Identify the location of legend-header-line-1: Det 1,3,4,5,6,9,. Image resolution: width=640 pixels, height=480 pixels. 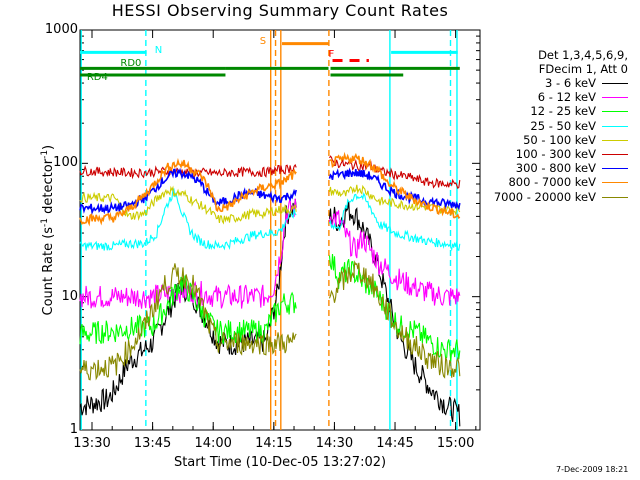
(583, 55).